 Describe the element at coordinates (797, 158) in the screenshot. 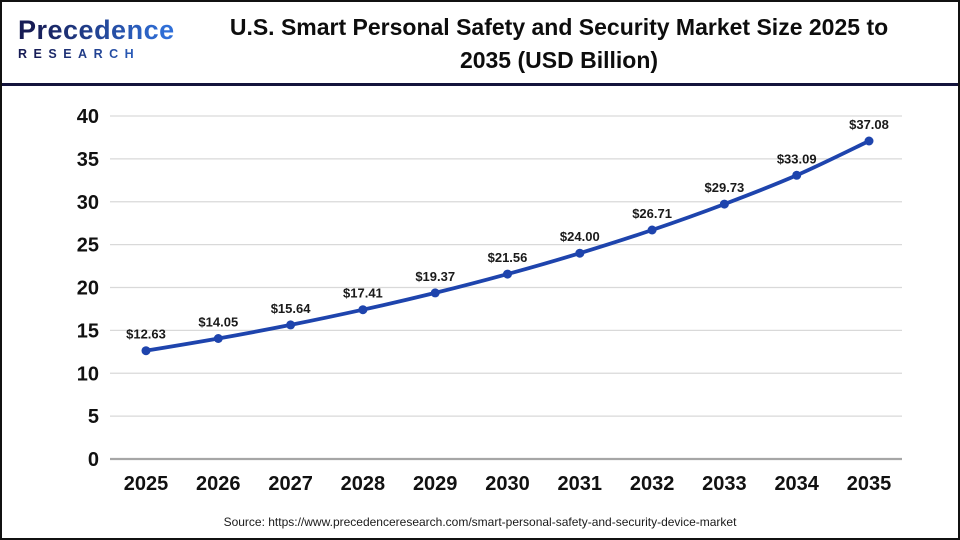

I see `data-point-label: $33.09` at that location.